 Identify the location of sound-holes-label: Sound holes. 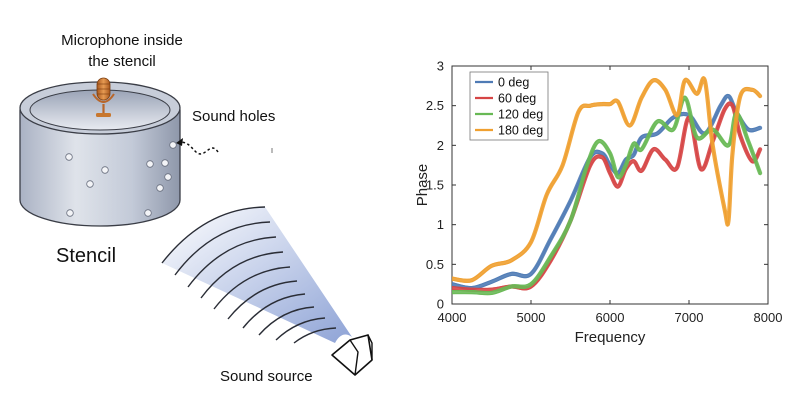
(233, 116).